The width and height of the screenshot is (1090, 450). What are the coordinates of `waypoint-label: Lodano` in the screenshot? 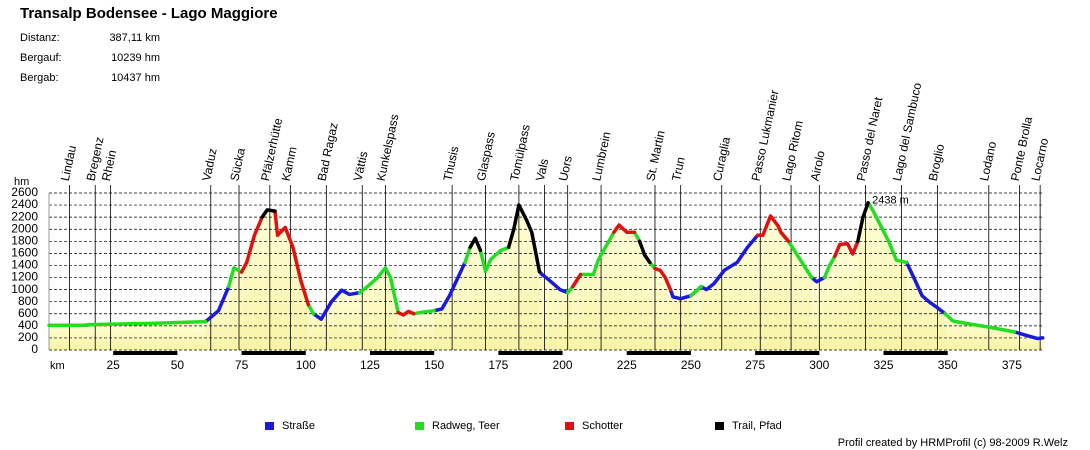 It's located at (988, 161).